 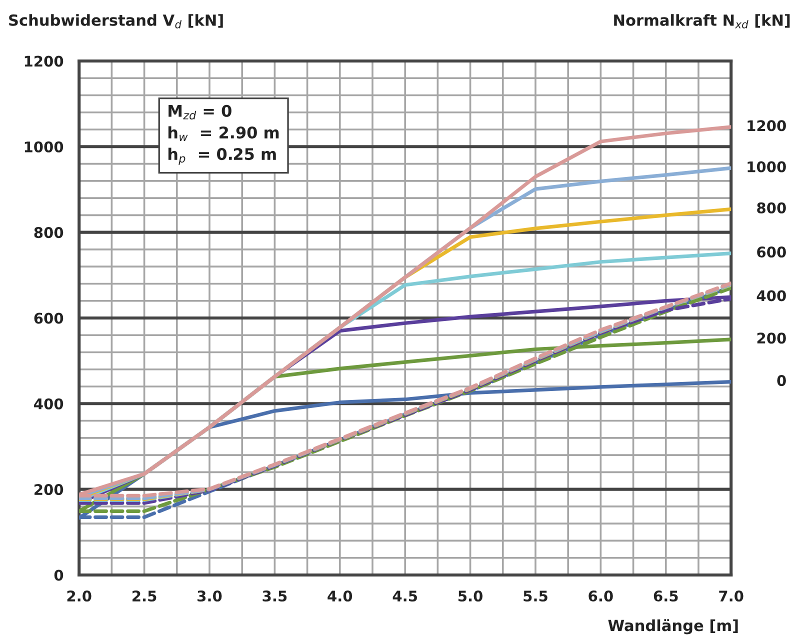 What do you see at coordinates (781, 380) in the screenshot?
I see `text: 0` at bounding box center [781, 380].